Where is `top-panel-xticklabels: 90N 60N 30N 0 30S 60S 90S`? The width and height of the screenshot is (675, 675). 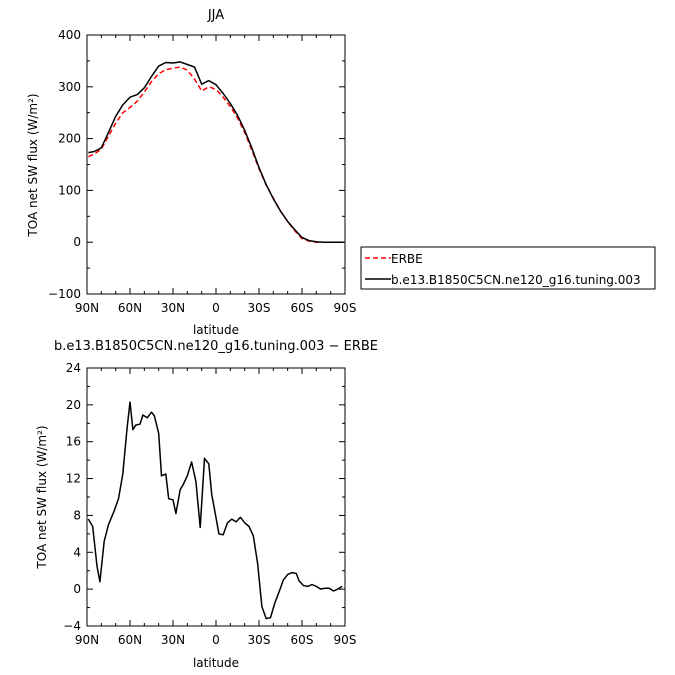 top-panel-xticklabels: 90N 60N 30N 0 30S 60S 90S is located at coordinates (216, 308).